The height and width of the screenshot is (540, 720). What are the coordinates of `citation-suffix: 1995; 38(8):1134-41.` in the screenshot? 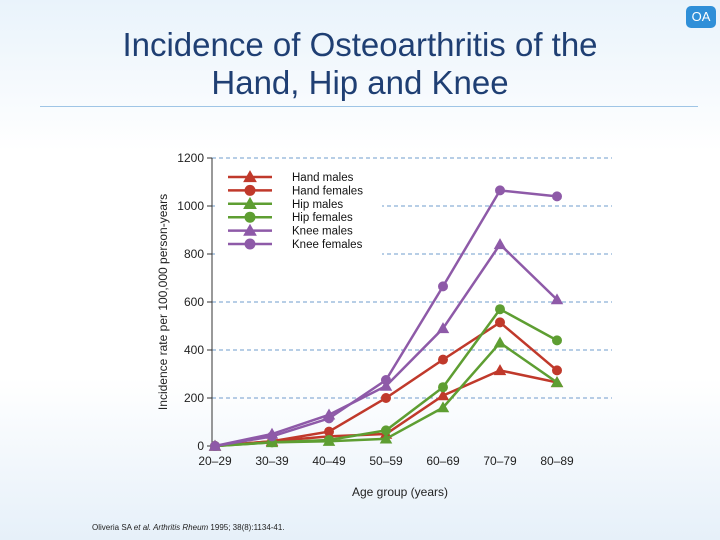 It's located at (246, 527).